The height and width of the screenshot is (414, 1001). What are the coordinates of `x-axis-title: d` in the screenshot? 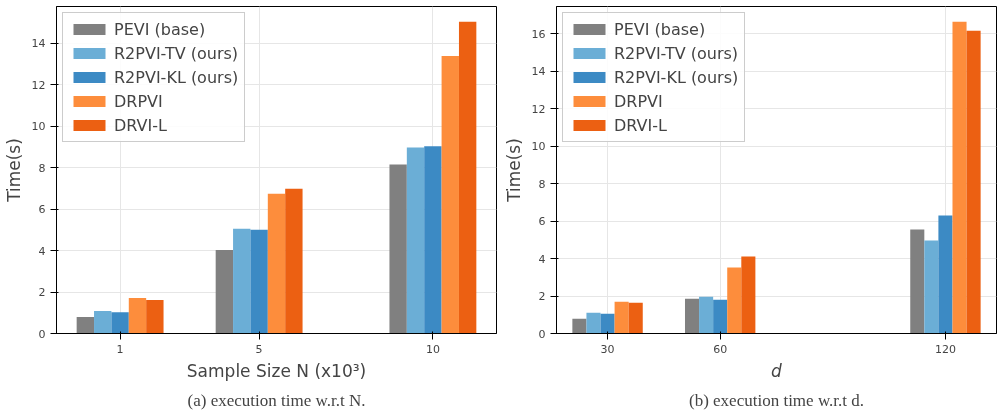 It's located at (777, 370).